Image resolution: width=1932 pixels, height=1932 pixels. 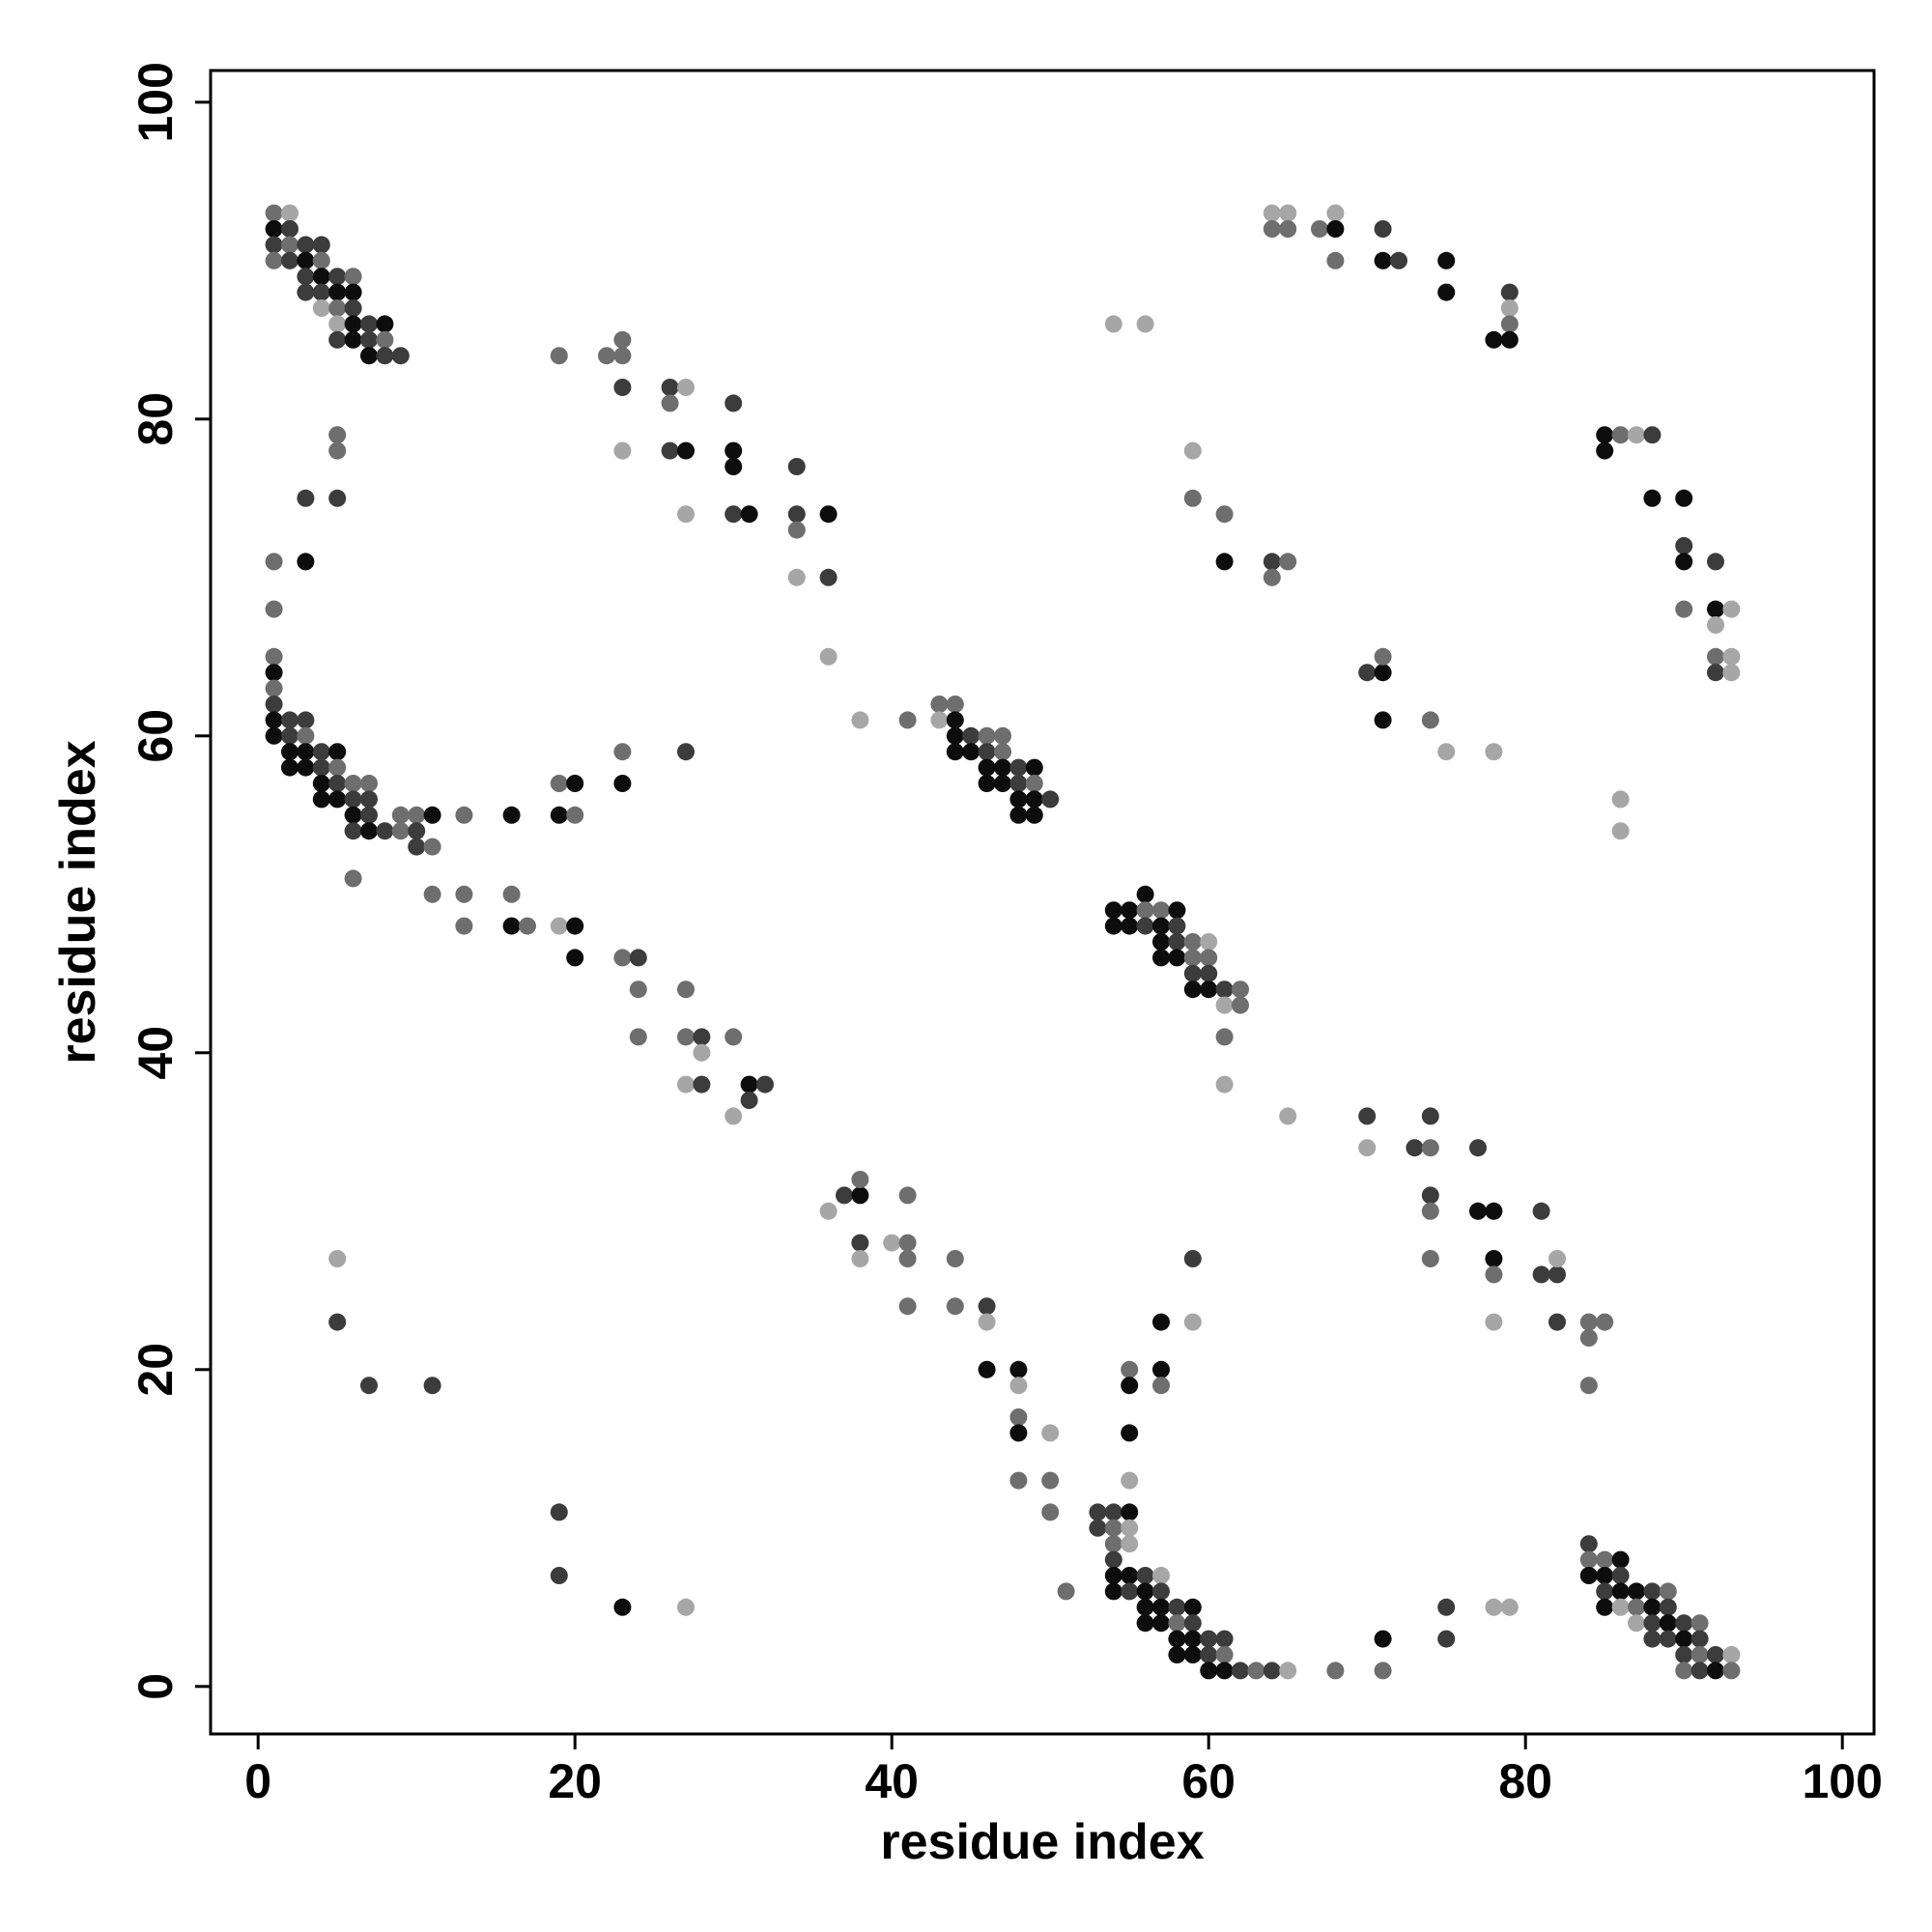 What do you see at coordinates (257, 1781) in the screenshot?
I see `x-tick-label: 0` at bounding box center [257, 1781].